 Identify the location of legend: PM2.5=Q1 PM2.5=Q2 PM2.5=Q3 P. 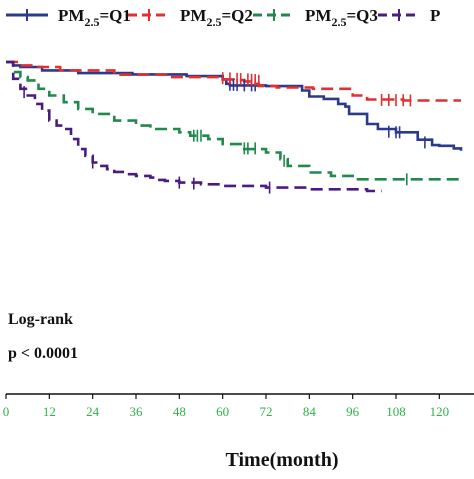
(223, 17).